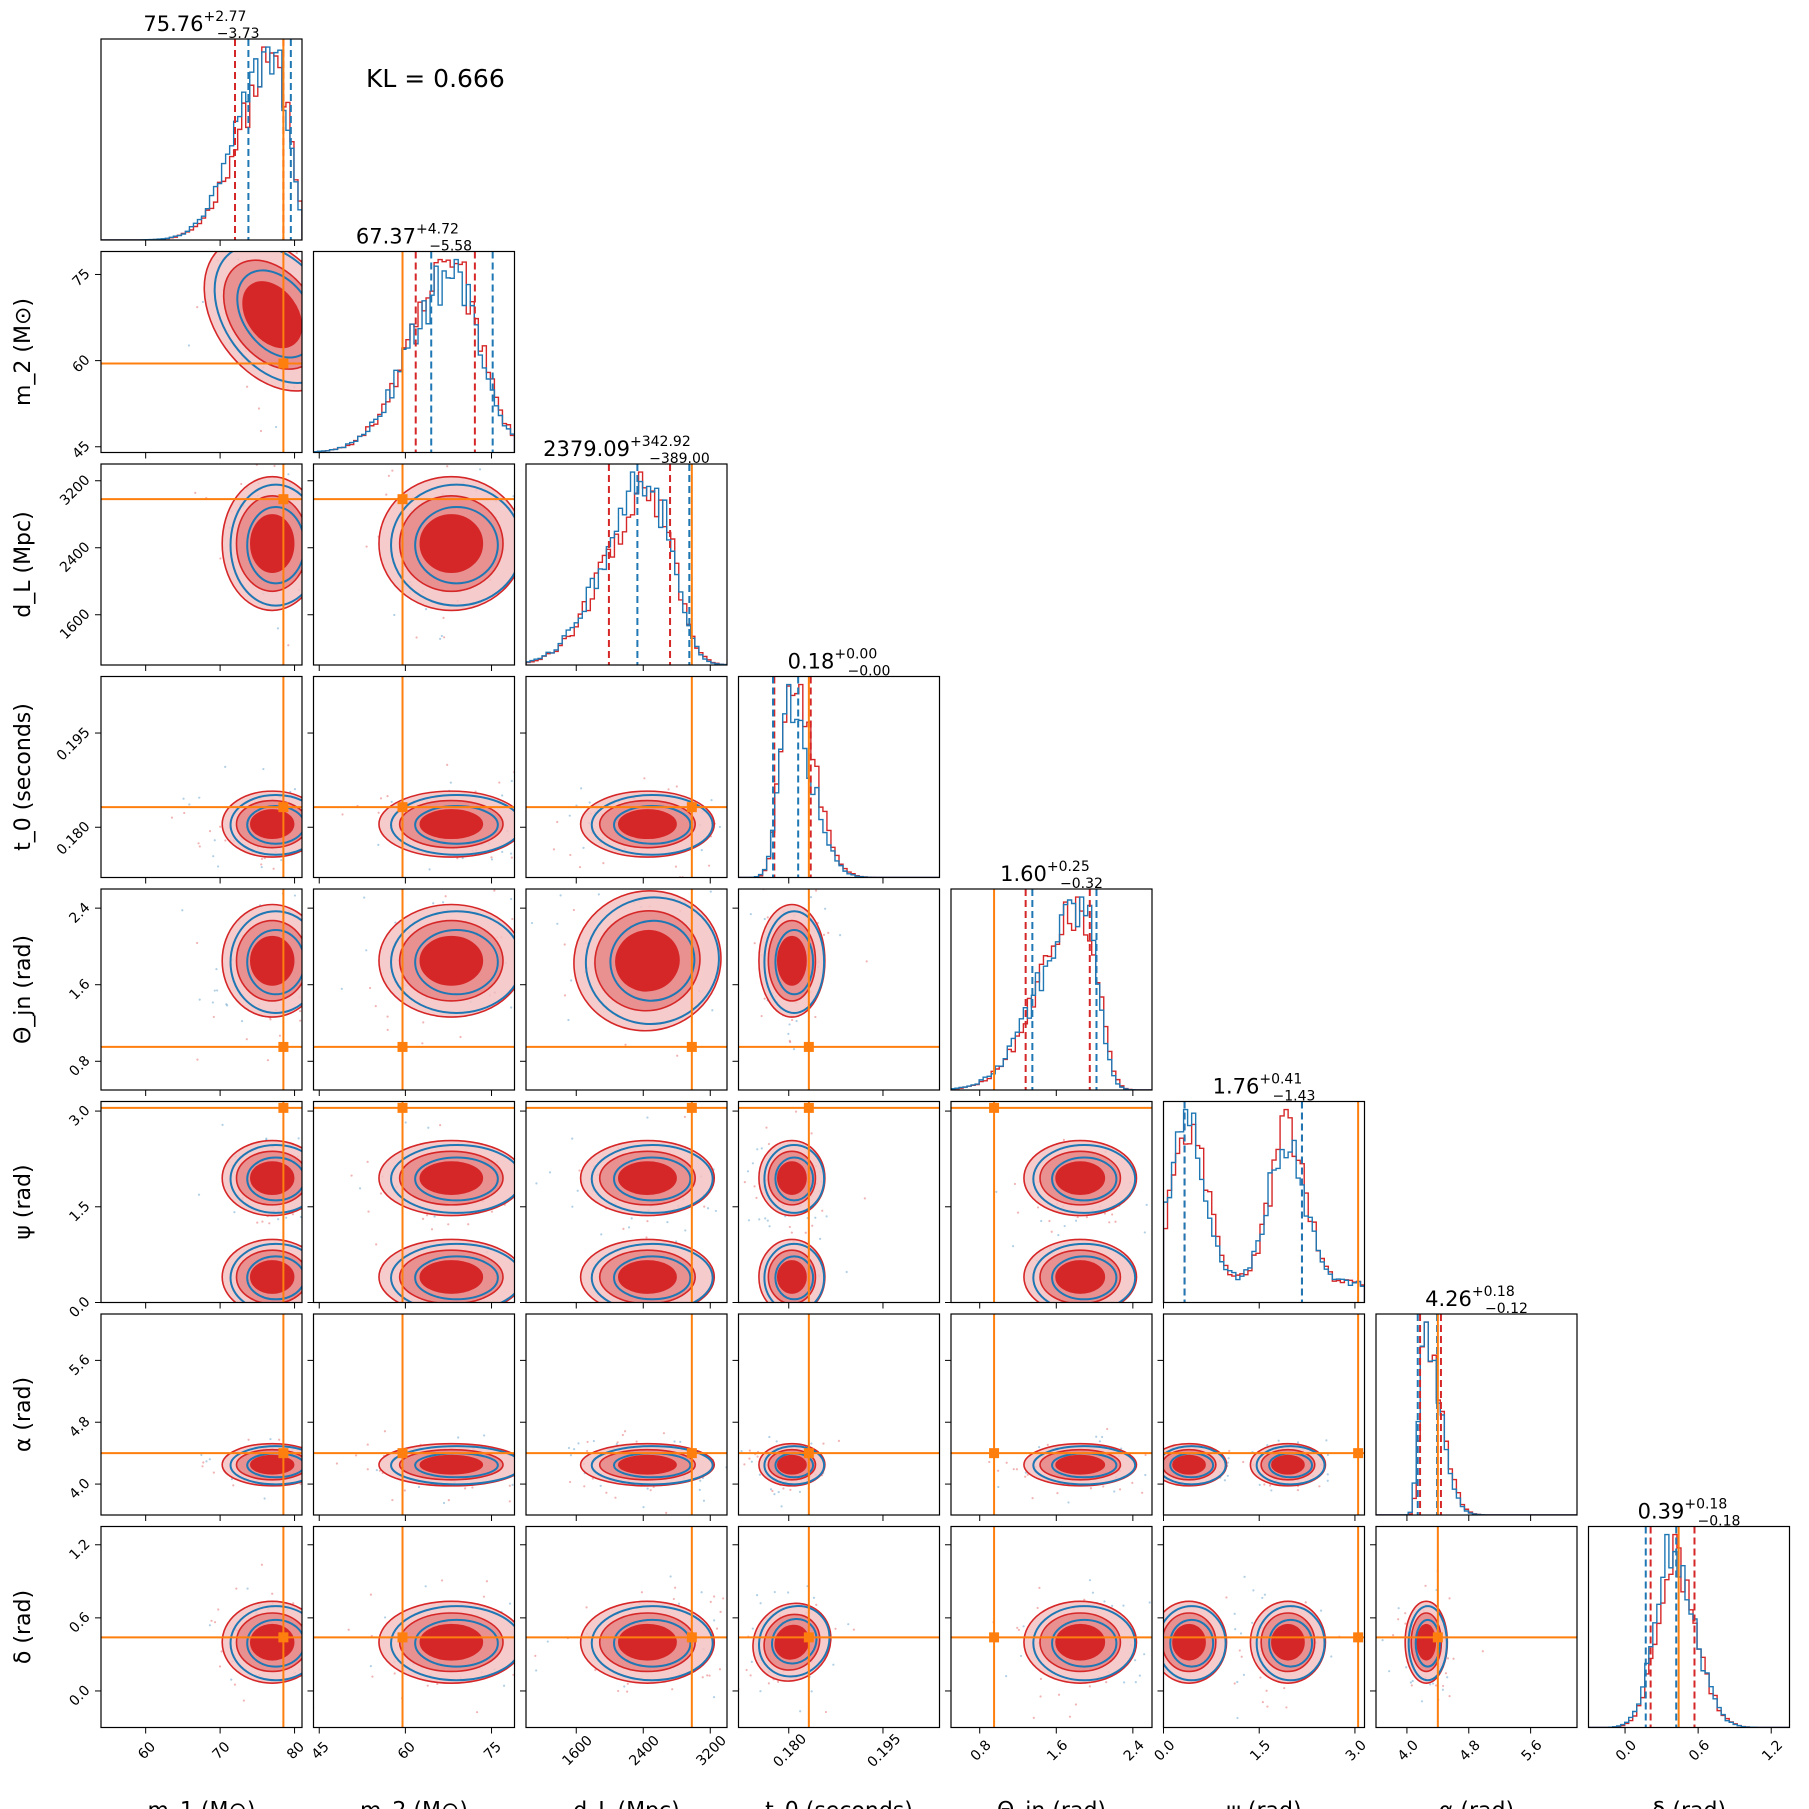 The height and width of the screenshot is (1809, 1809). I want to click on y-tick-label: 75, so click(82, 278).